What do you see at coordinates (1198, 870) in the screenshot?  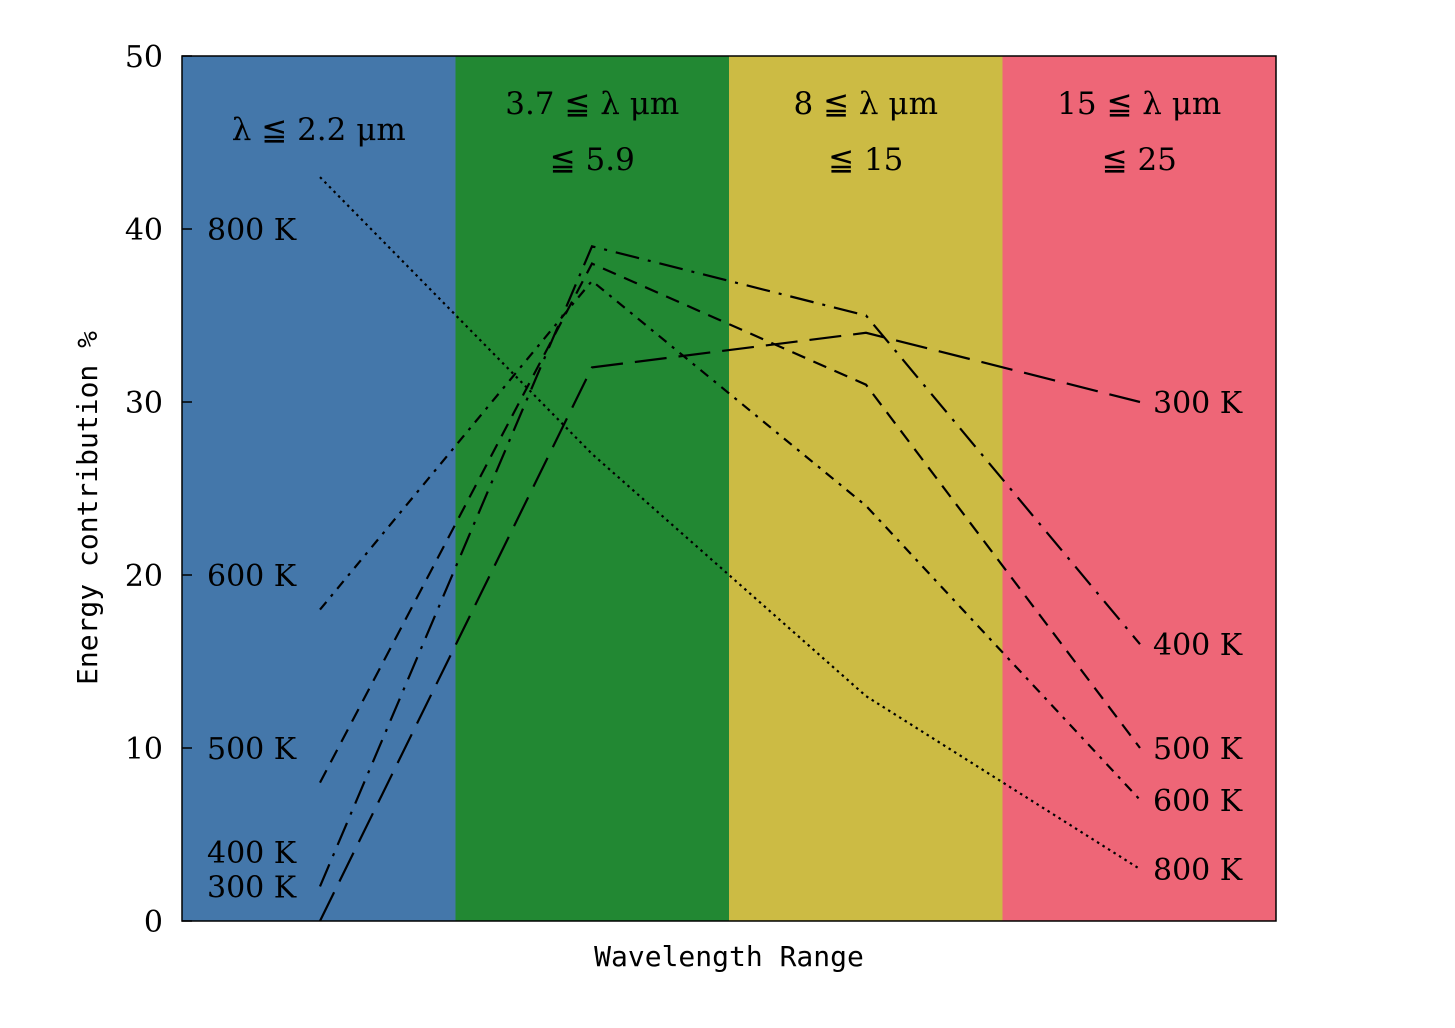 I see `right-label-800k: 800 K` at bounding box center [1198, 870].